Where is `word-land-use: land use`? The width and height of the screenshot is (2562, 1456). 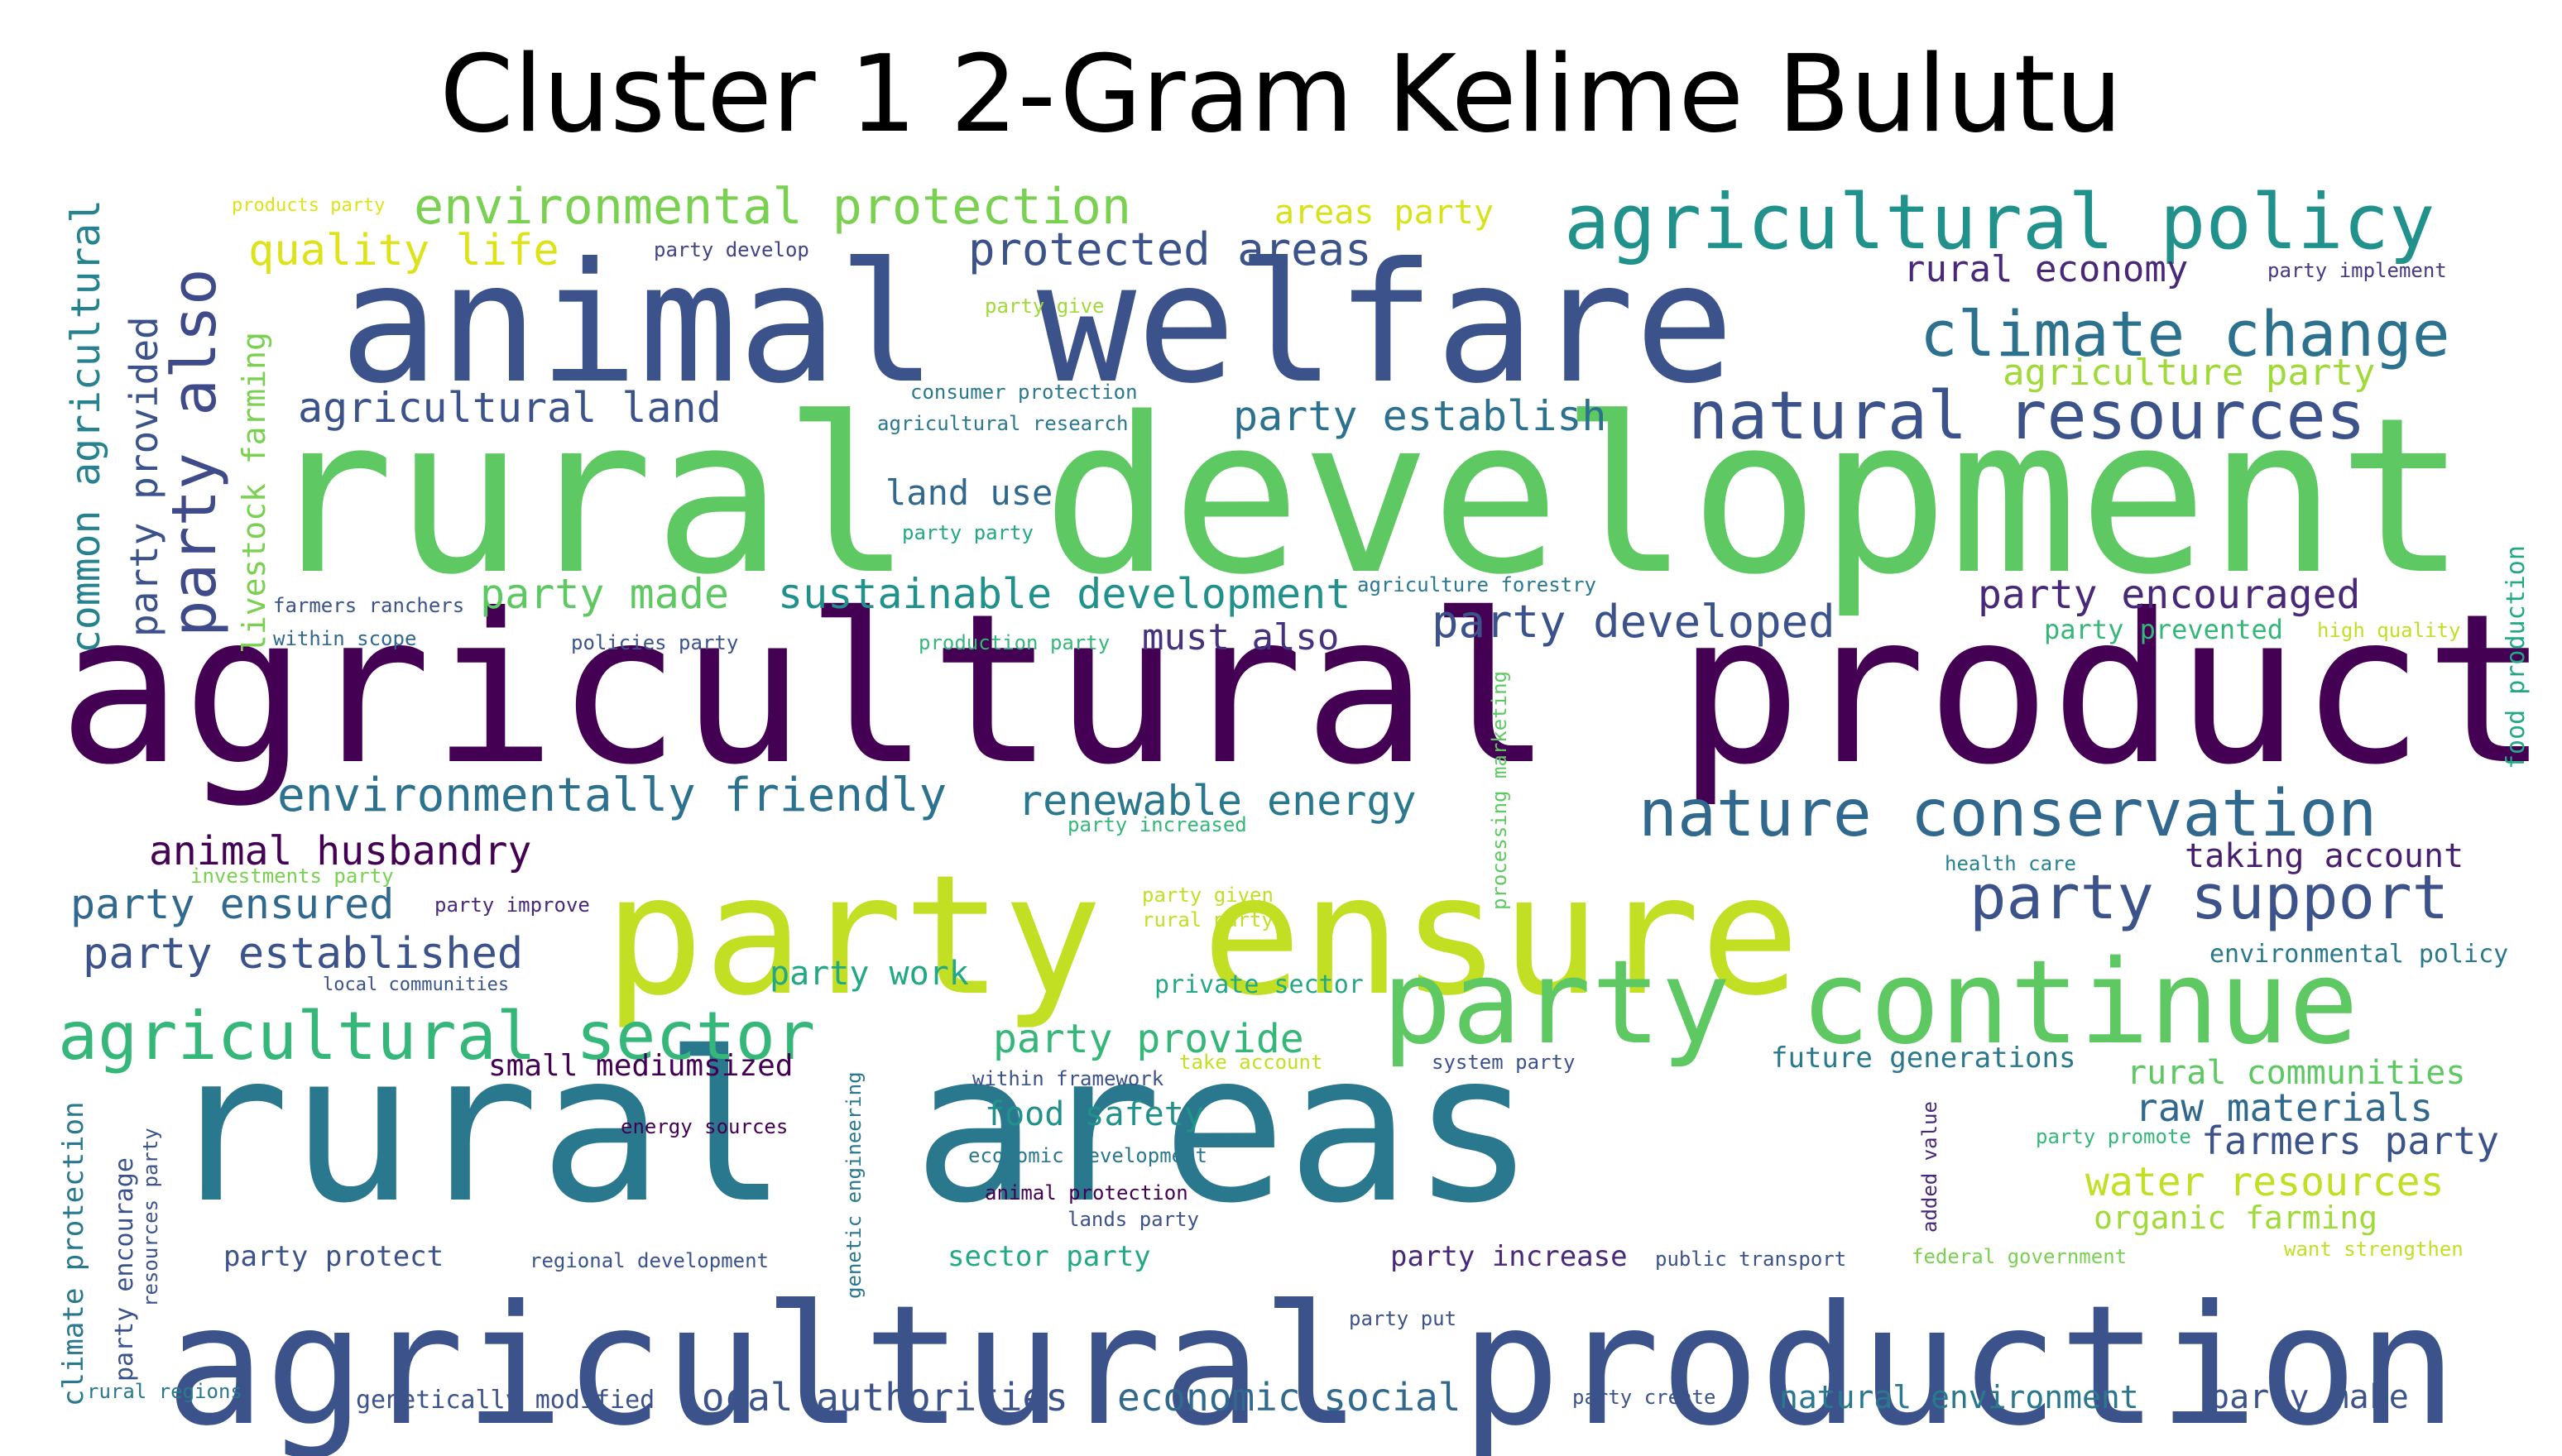 word-land-use: land use is located at coordinates (969, 492).